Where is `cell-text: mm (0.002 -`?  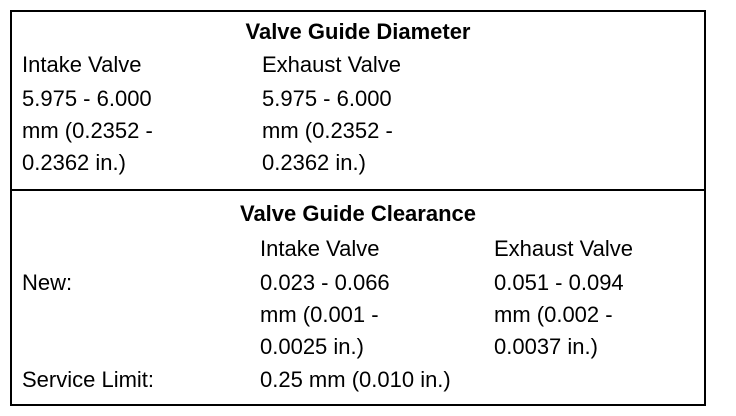
cell-text: mm (0.002 - is located at coordinates (553, 314).